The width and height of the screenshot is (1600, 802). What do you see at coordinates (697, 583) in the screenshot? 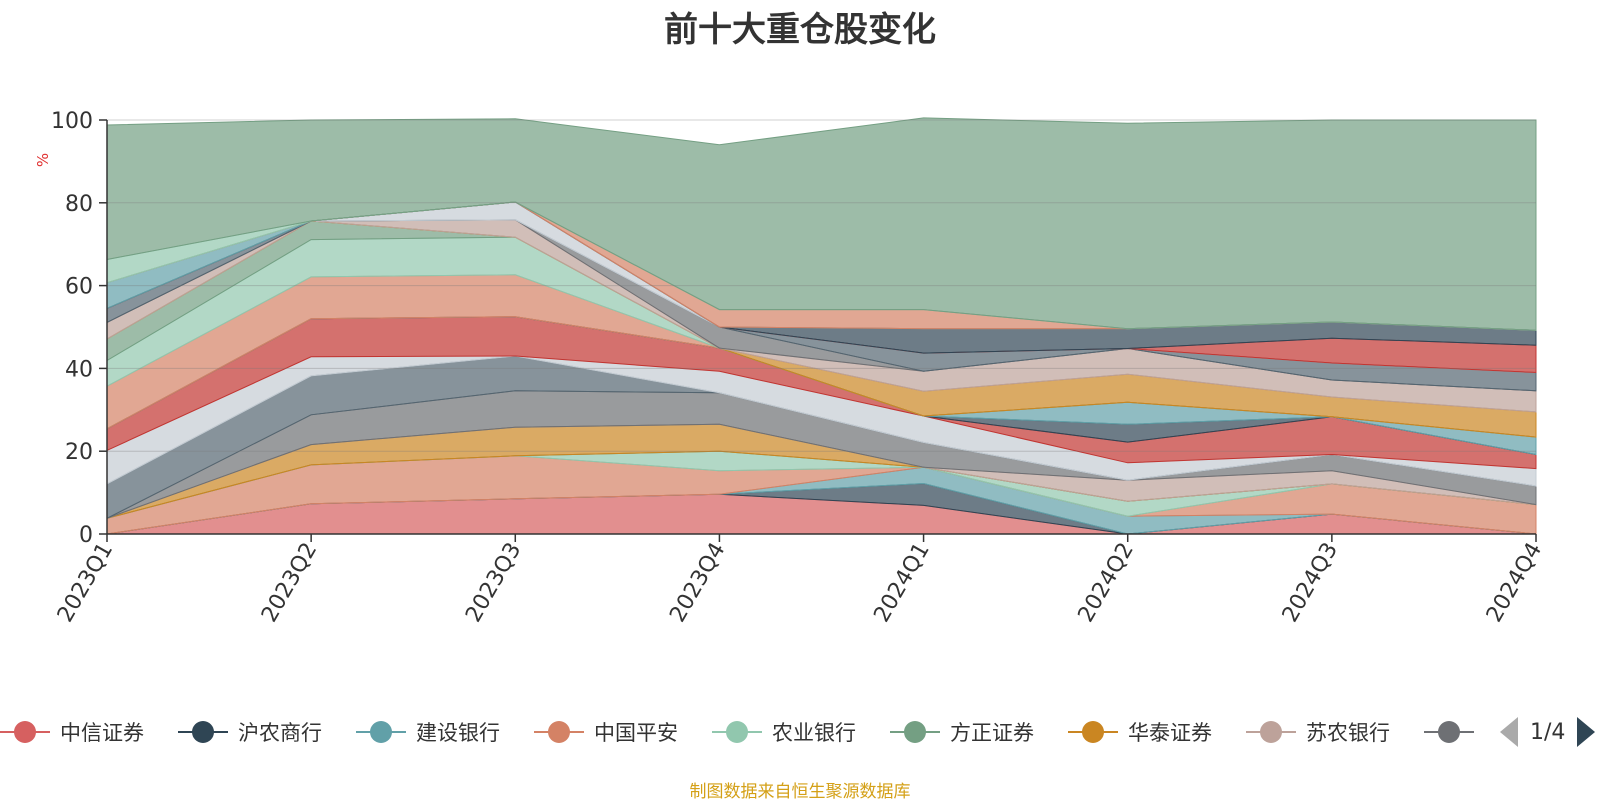
I see `x-tick-label: 2023Q4` at bounding box center [697, 583].